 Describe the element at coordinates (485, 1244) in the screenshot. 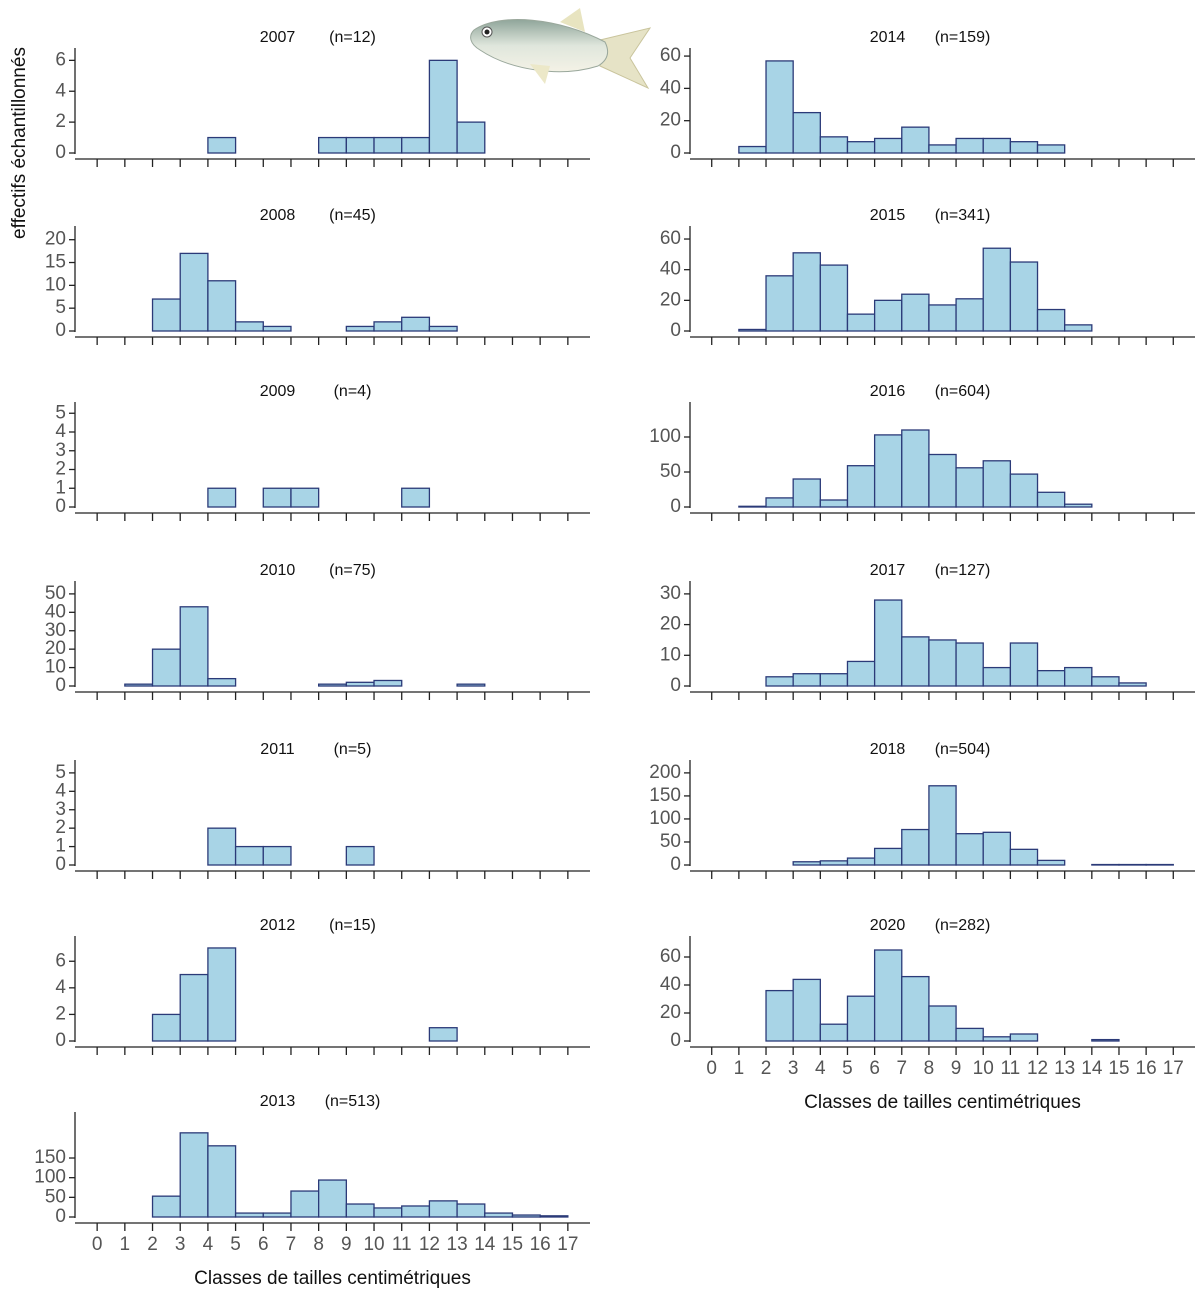

I see `x-tick-label: 14` at that location.